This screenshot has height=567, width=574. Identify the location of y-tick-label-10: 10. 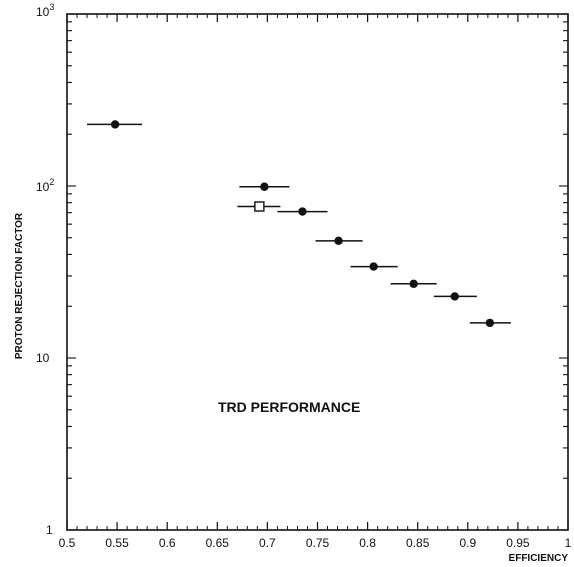
(43, 358).